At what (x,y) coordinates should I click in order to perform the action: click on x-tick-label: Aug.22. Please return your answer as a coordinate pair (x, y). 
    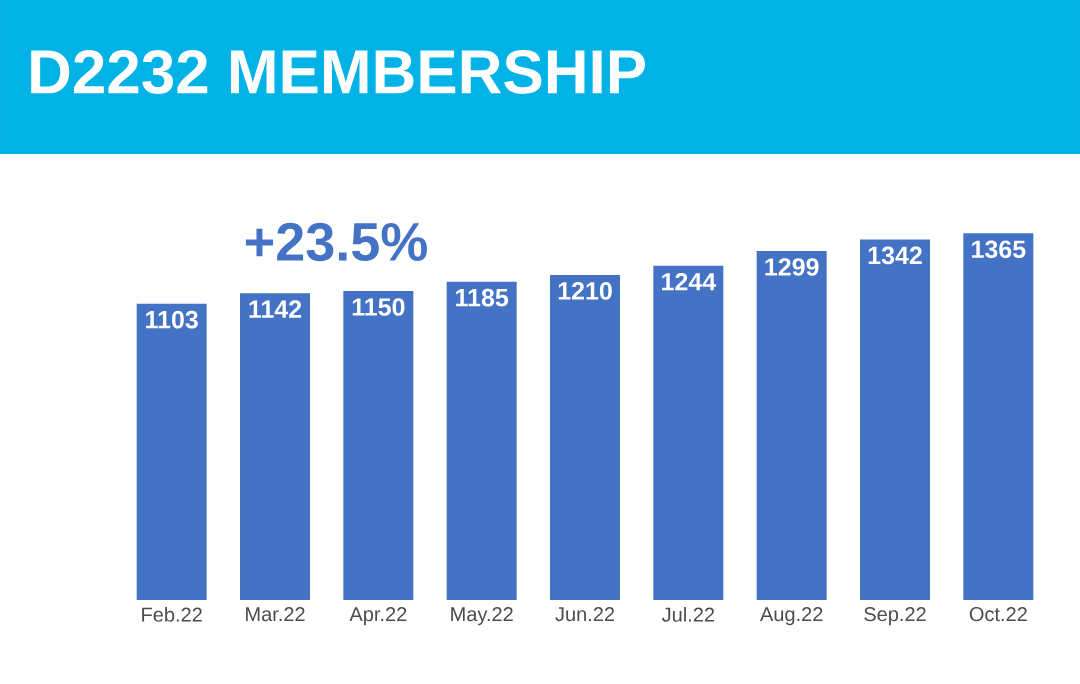
    Looking at the image, I should click on (791, 616).